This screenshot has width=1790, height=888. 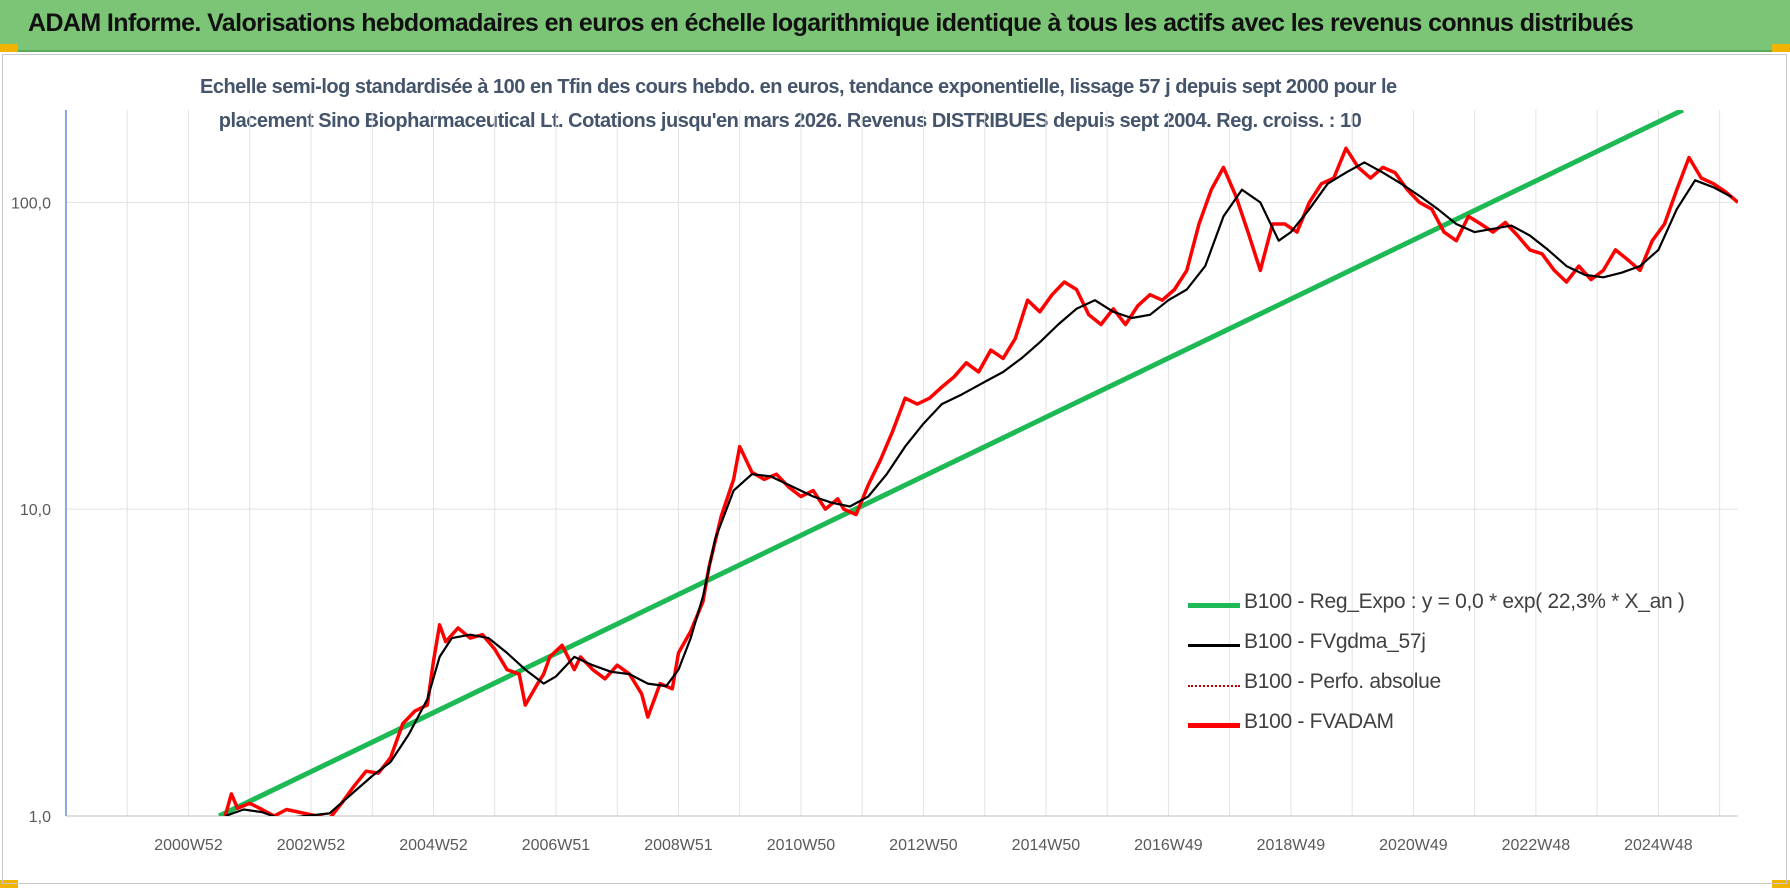 What do you see at coordinates (923, 845) in the screenshot?
I see `x-tick-label: 2012W50` at bounding box center [923, 845].